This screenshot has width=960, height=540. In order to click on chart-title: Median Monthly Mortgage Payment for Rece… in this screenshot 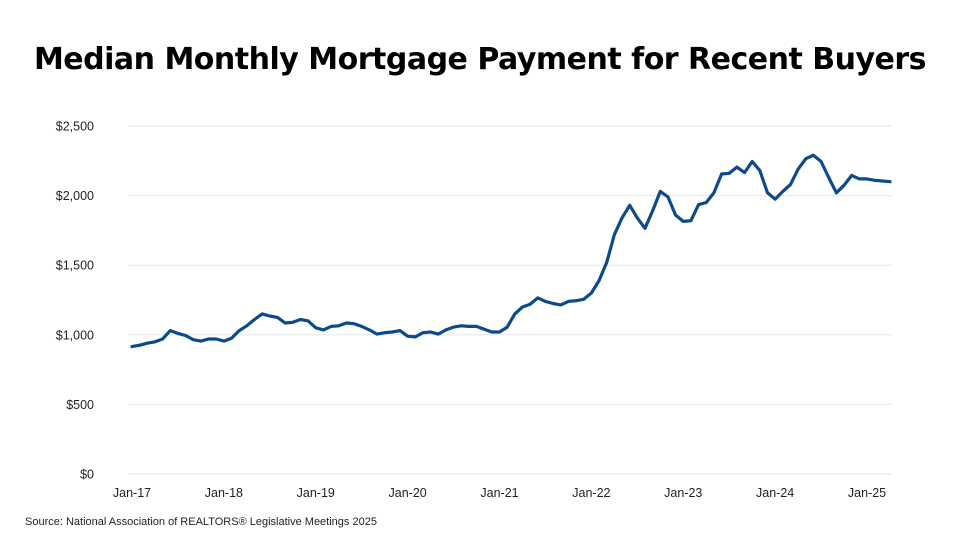, I will do `click(480, 59)`.